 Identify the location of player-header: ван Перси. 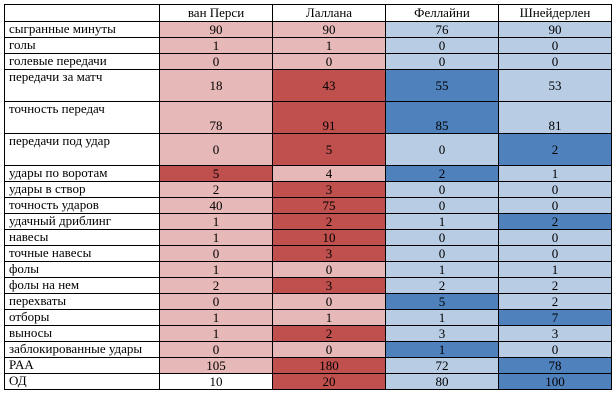
(216, 13).